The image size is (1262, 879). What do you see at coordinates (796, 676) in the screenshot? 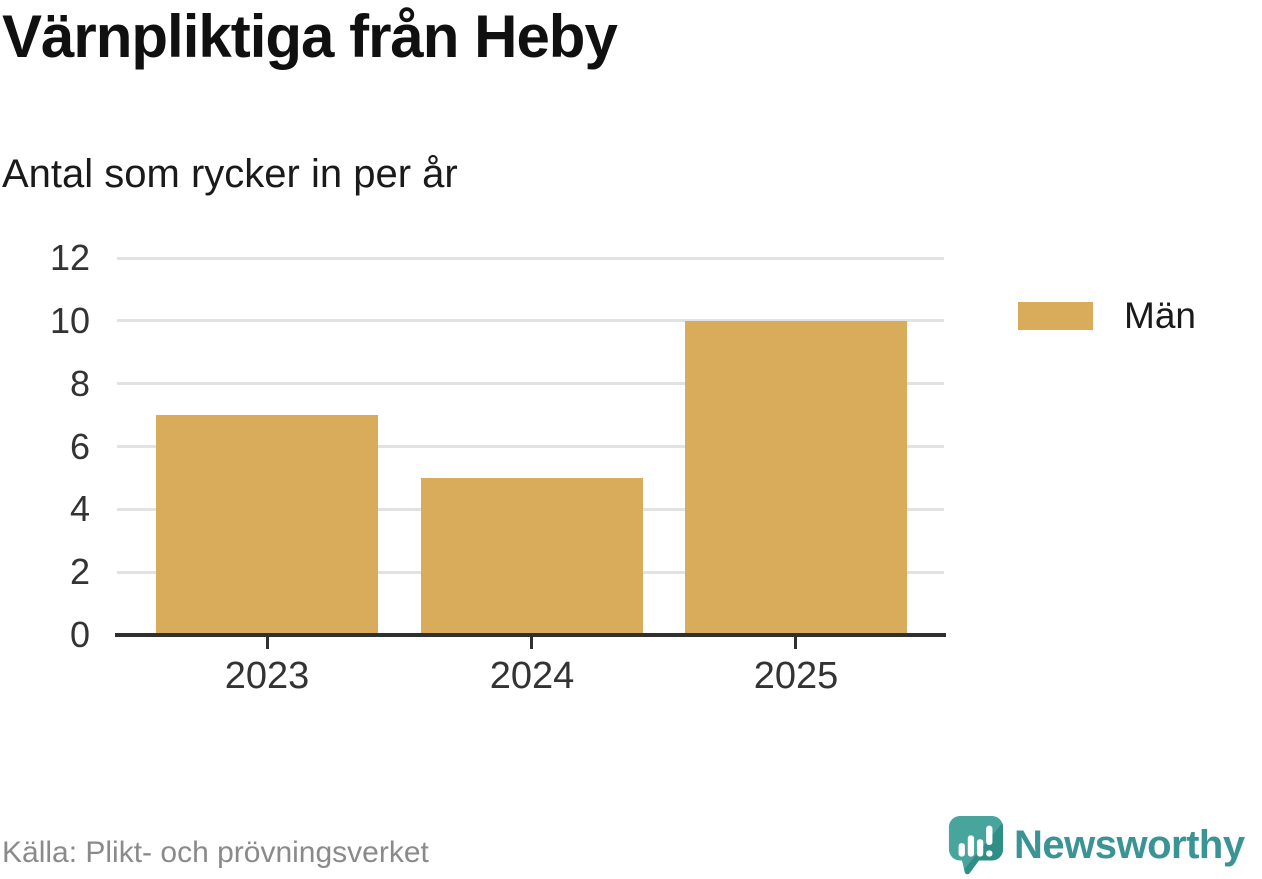
I see `x-axis-tick-label: 2025` at bounding box center [796, 676].